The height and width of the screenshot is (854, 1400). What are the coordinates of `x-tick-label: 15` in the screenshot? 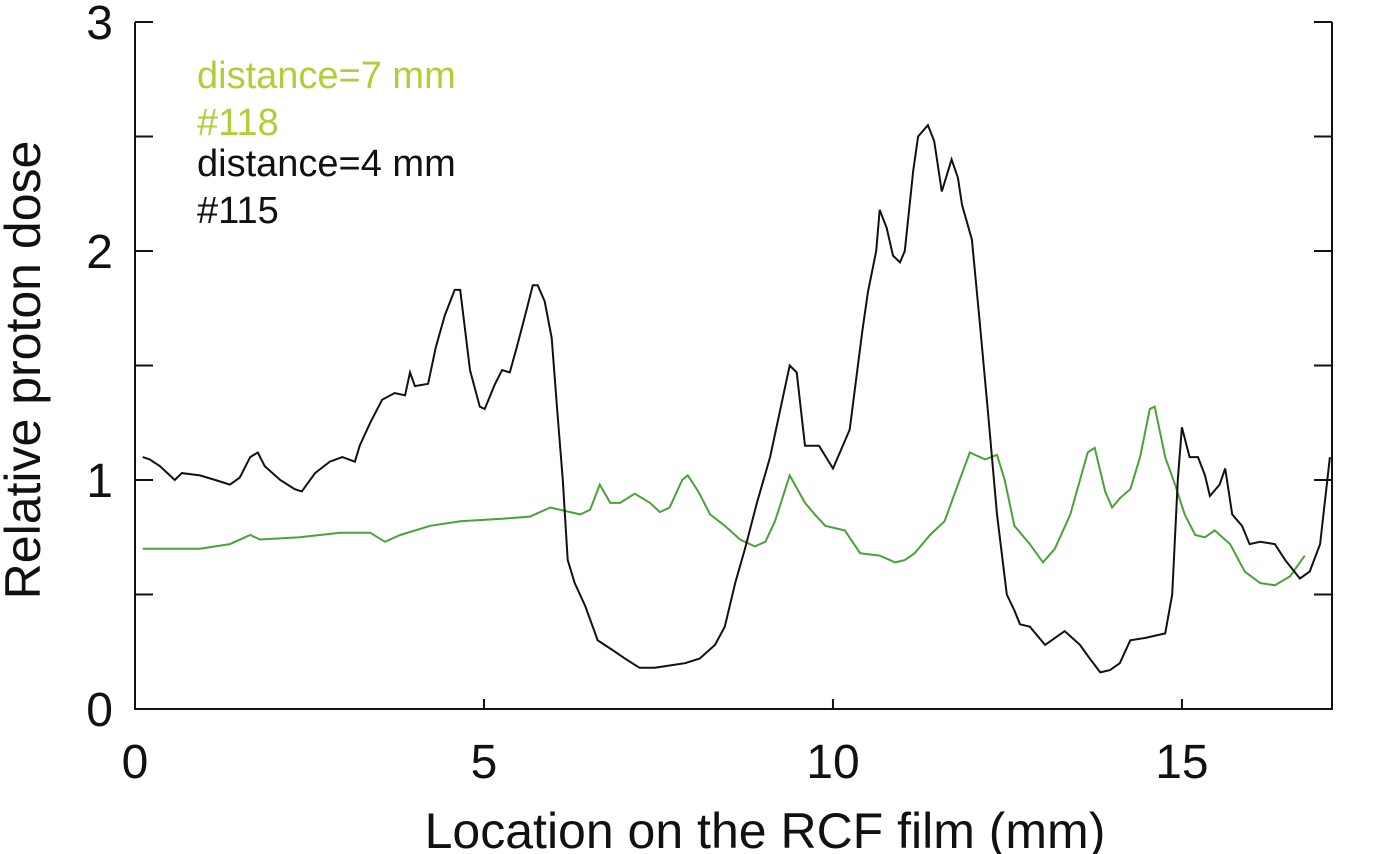 It's located at (1181, 762).